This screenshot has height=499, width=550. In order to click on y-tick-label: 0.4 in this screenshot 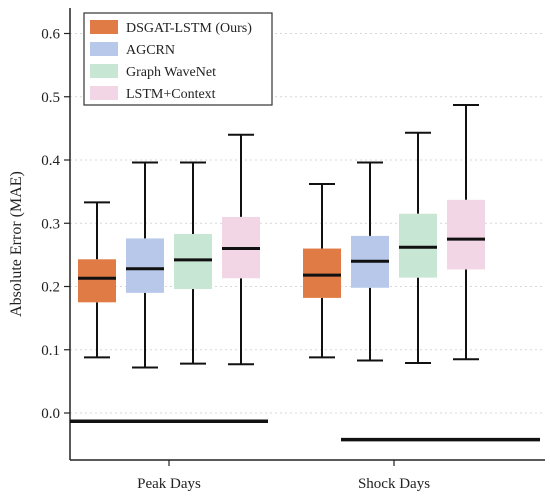, I will do `click(50, 161)`.